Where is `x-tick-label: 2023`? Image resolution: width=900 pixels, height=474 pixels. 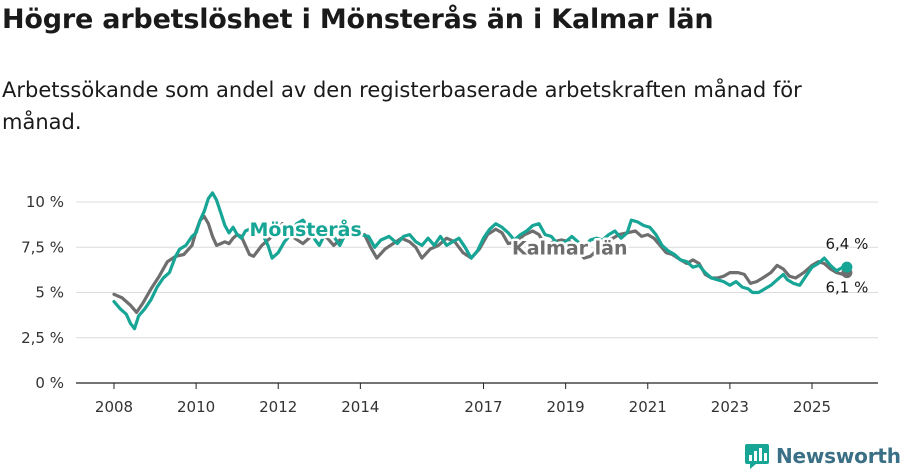
x-tick-label: 2023 is located at coordinates (730, 407).